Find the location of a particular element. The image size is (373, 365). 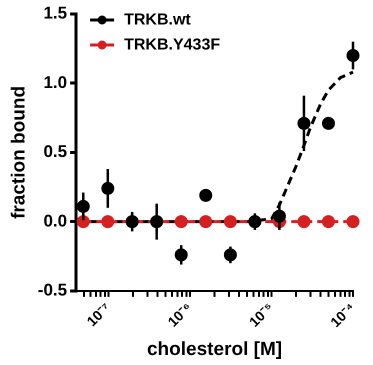

y-tick-label: 1.5 is located at coordinates (55, 13).